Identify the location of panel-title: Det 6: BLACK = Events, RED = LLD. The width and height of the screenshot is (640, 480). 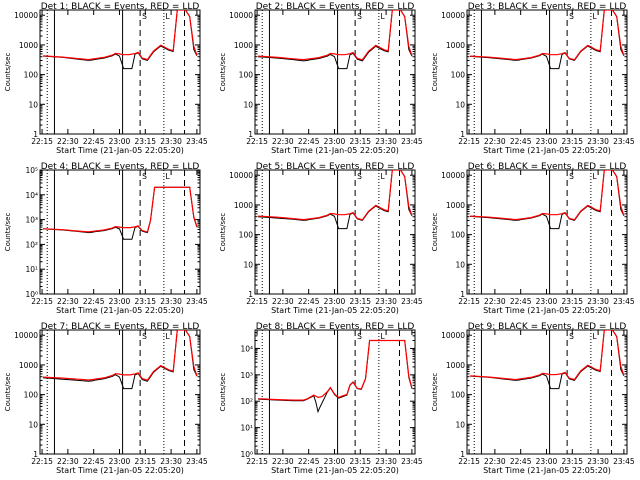
(547, 167).